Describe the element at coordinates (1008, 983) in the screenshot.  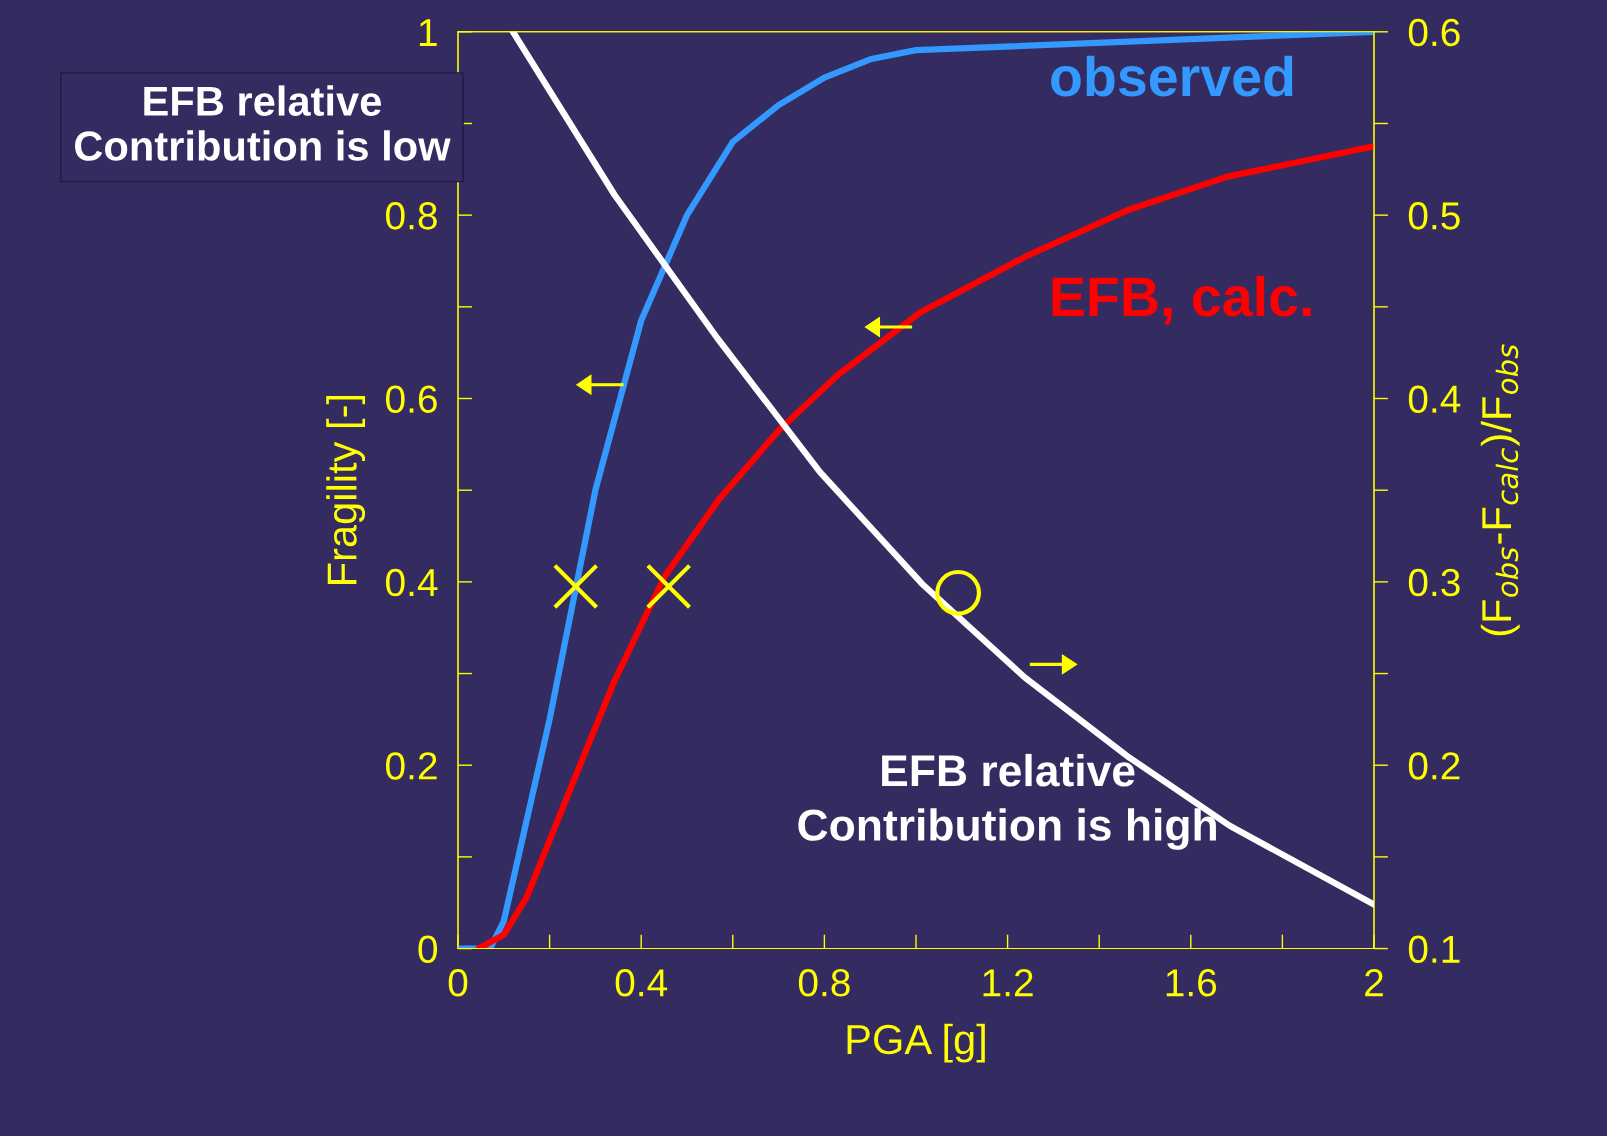
I see `x-tick-label: 1.2` at that location.